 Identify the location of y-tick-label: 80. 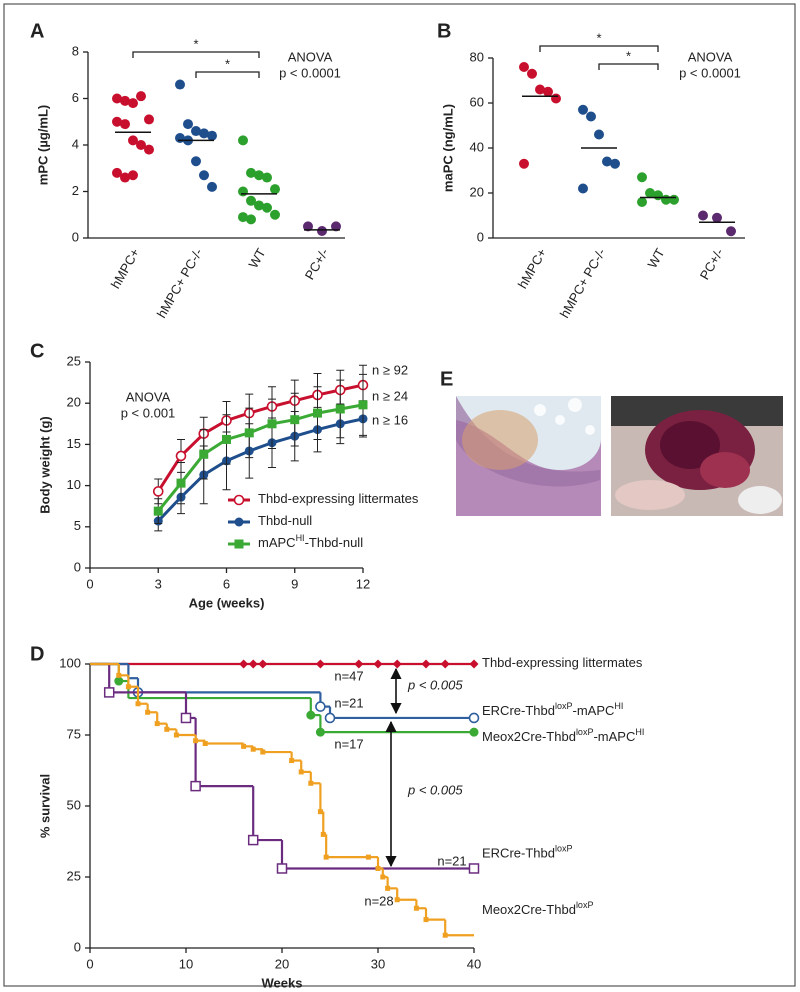
(477, 56).